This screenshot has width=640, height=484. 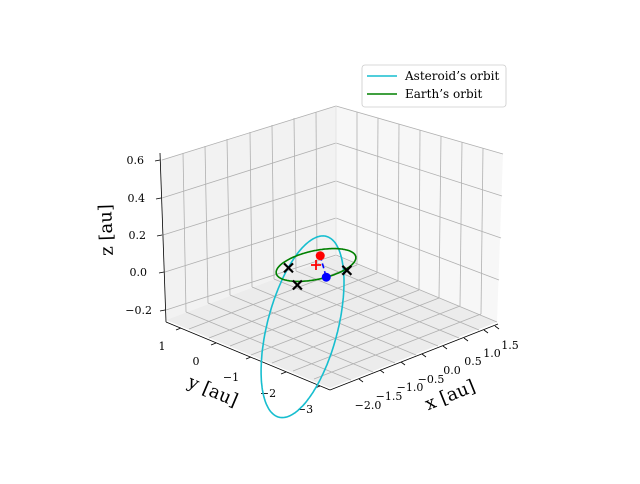 What do you see at coordinates (473, 361) in the screenshot?
I see `x-tick-label: 0.5` at bounding box center [473, 361].